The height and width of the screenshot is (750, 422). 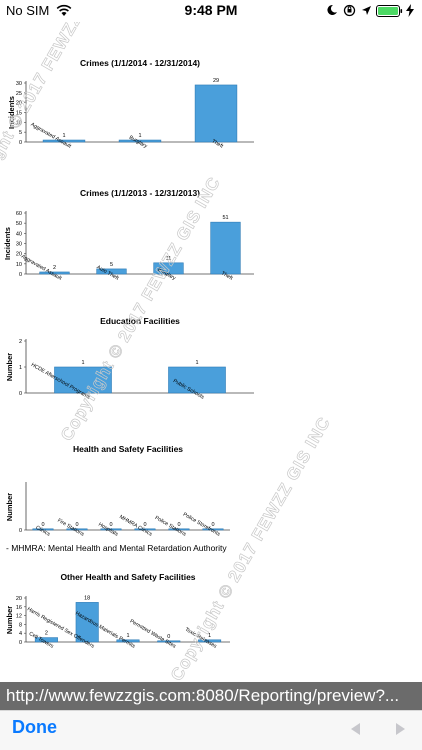 I want to click on x-category-label: Aggravated Assault, so click(x=41, y=268).